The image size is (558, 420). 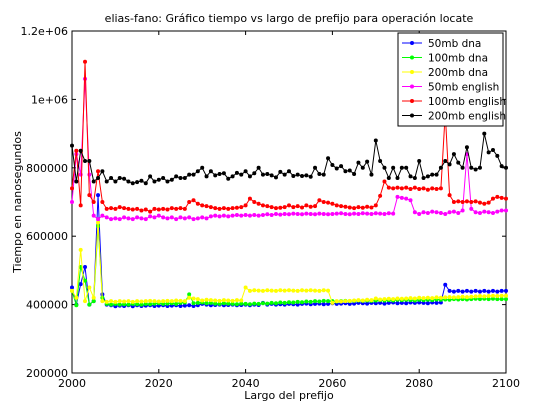 I want to click on y-tick-label: 600000, so click(x=47, y=236).